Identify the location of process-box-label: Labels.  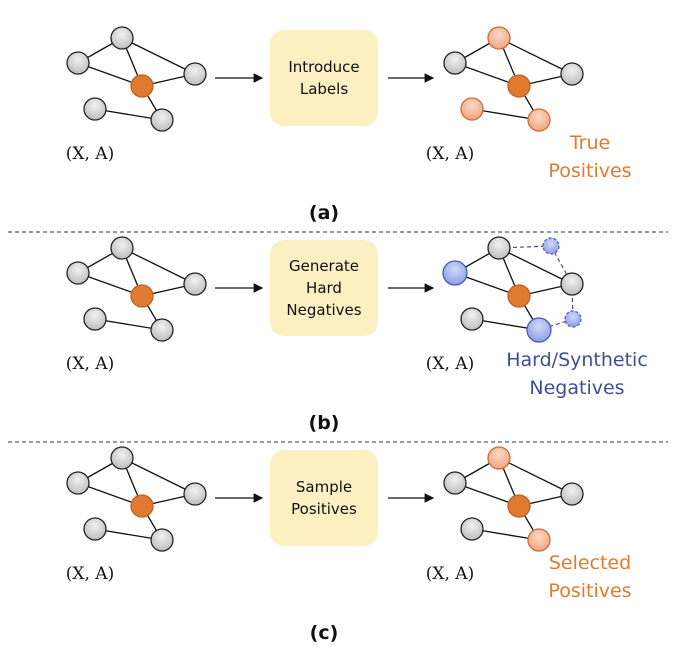
(324, 89).